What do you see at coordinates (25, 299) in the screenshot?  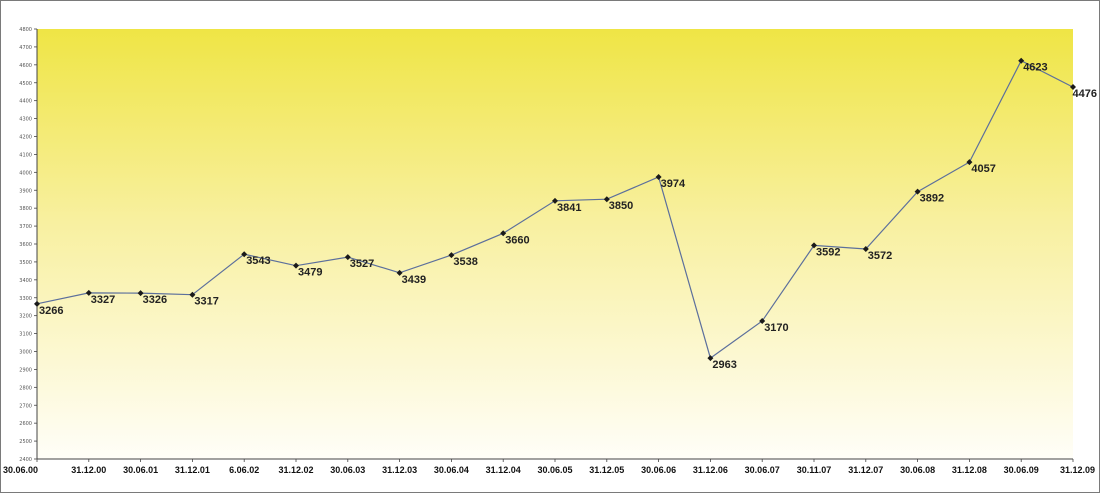 I see `y-tick-label: 3300` at bounding box center [25, 299].